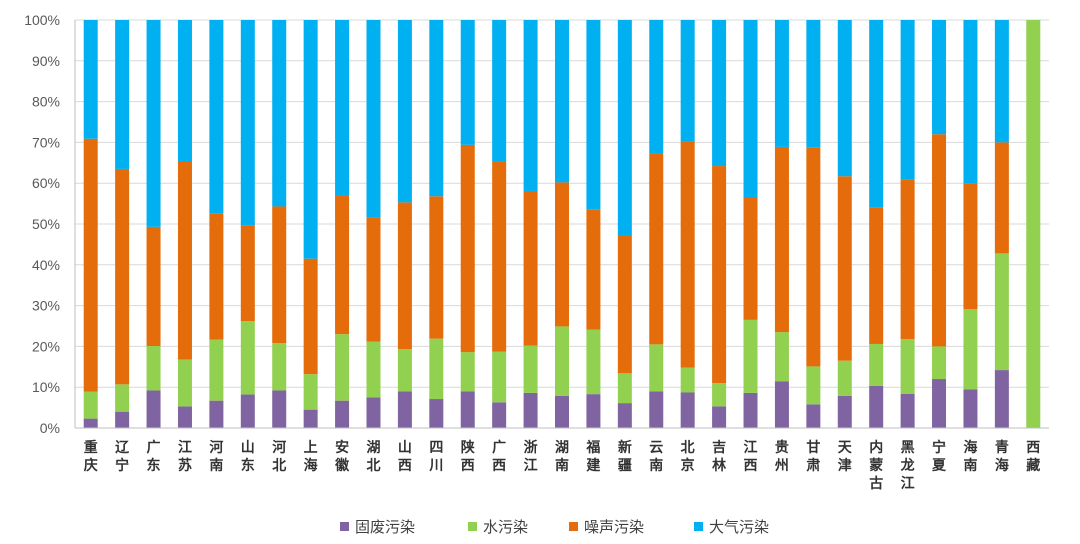 The width and height of the screenshot is (1080, 544). Describe the element at coordinates (554, 527) in the screenshot. I see `legend: 固废污染 水污染 噪声污染 大气污染` at that location.